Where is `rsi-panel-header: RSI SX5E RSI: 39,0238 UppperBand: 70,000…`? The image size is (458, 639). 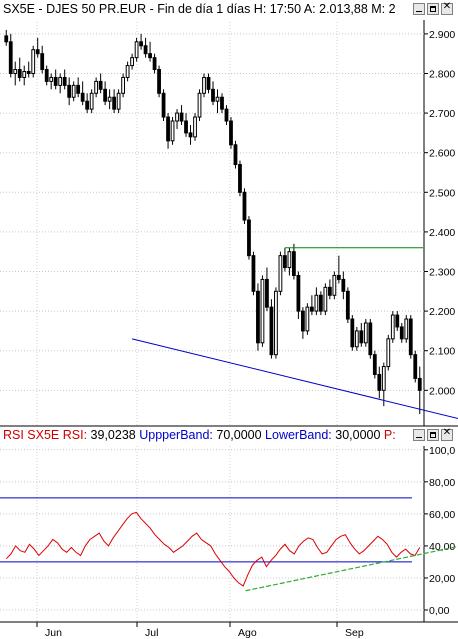 rsi-panel-header: RSI SX5E RSI: 39,0238 UppperBand: 70,000… is located at coordinates (229, 436).